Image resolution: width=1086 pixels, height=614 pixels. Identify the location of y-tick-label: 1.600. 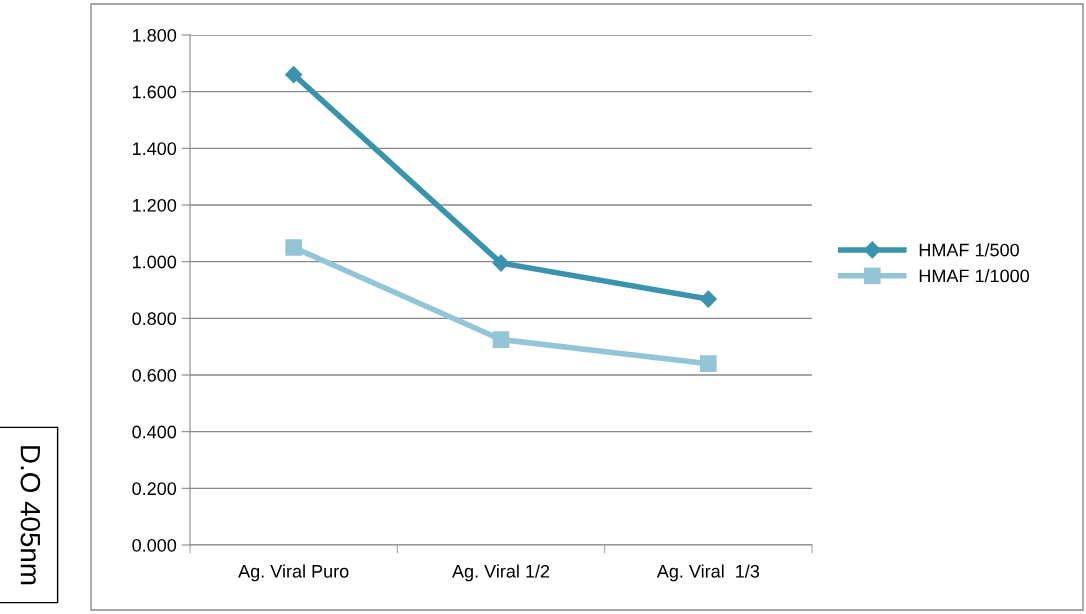
(155, 92).